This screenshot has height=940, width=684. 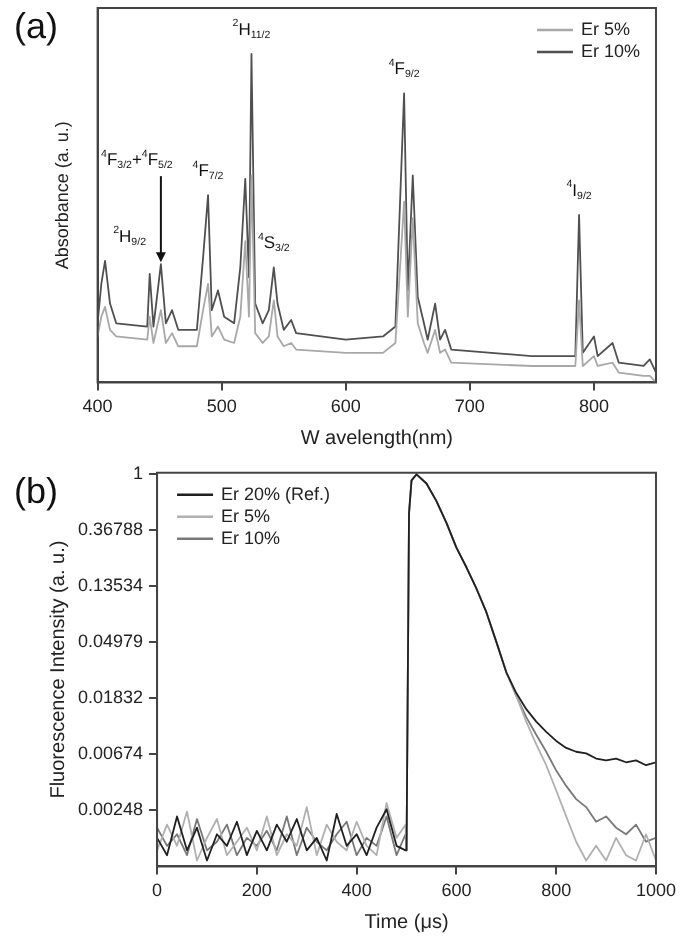 I want to click on x-tick-label: 700, so click(x=469, y=406).